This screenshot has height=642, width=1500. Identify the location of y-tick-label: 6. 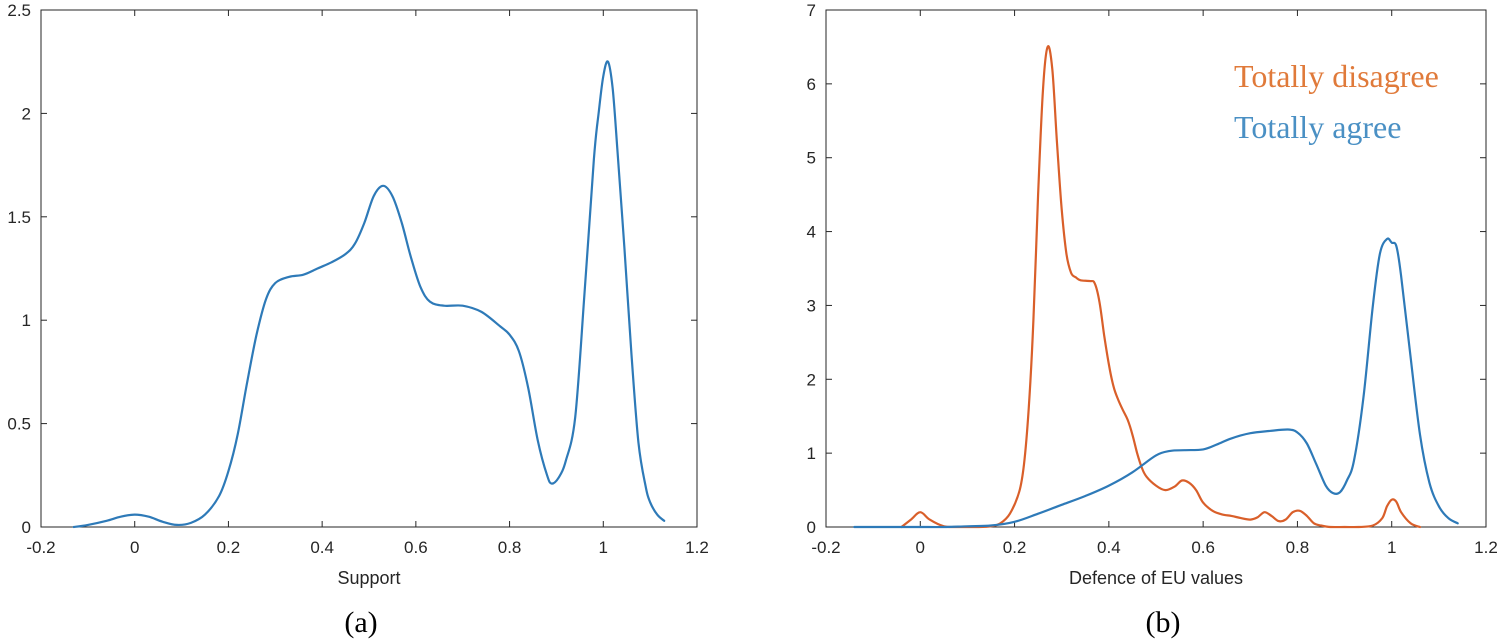
(811, 84).